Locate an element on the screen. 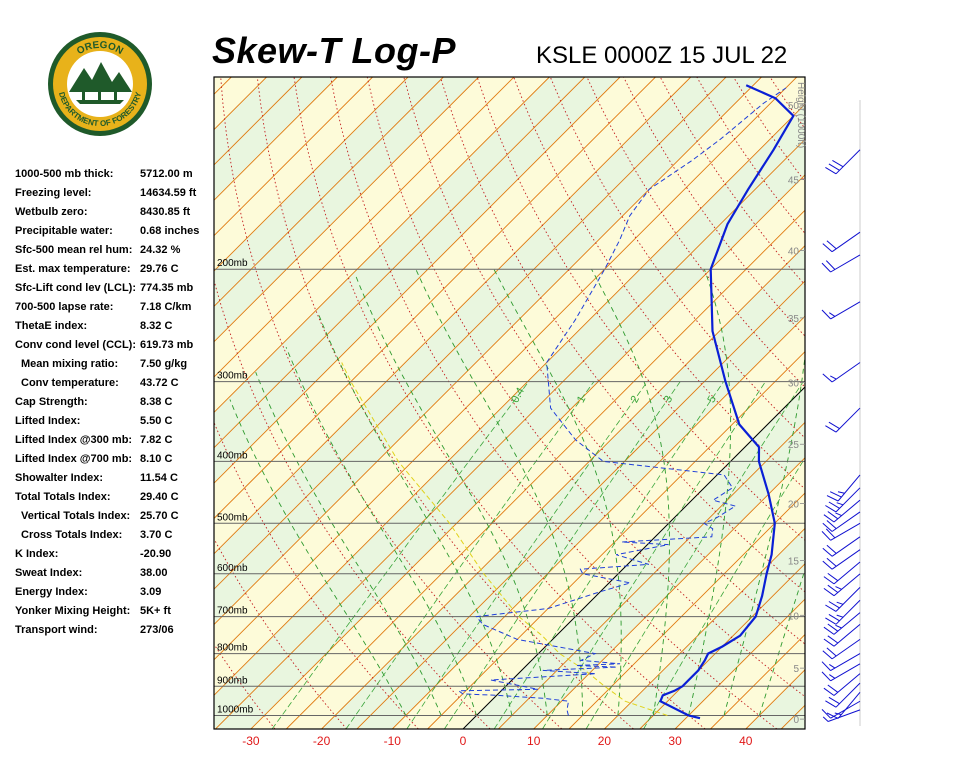 The image size is (960, 768). height-tick-label: 25 is located at coordinates (794, 445).